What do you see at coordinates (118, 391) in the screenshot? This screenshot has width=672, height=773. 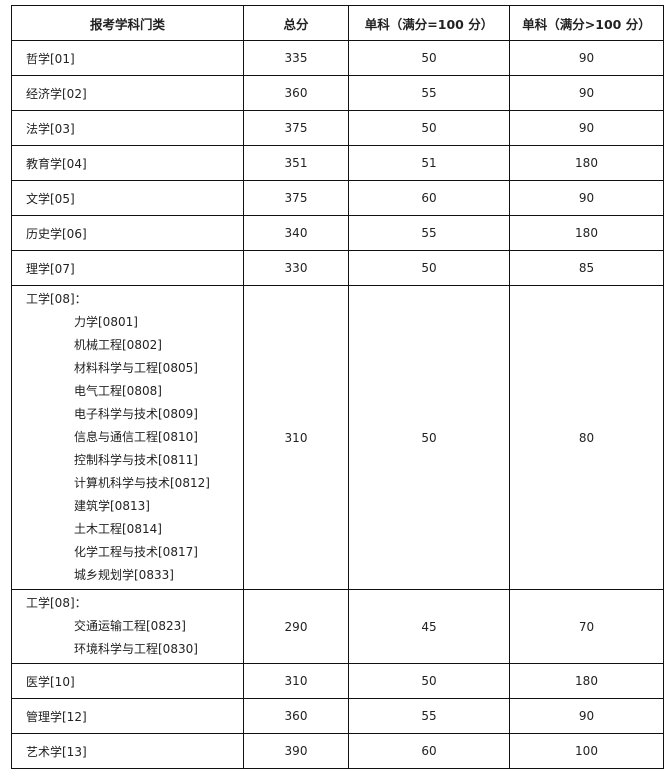 I see `subject-item: 电气工程[0808]` at bounding box center [118, 391].